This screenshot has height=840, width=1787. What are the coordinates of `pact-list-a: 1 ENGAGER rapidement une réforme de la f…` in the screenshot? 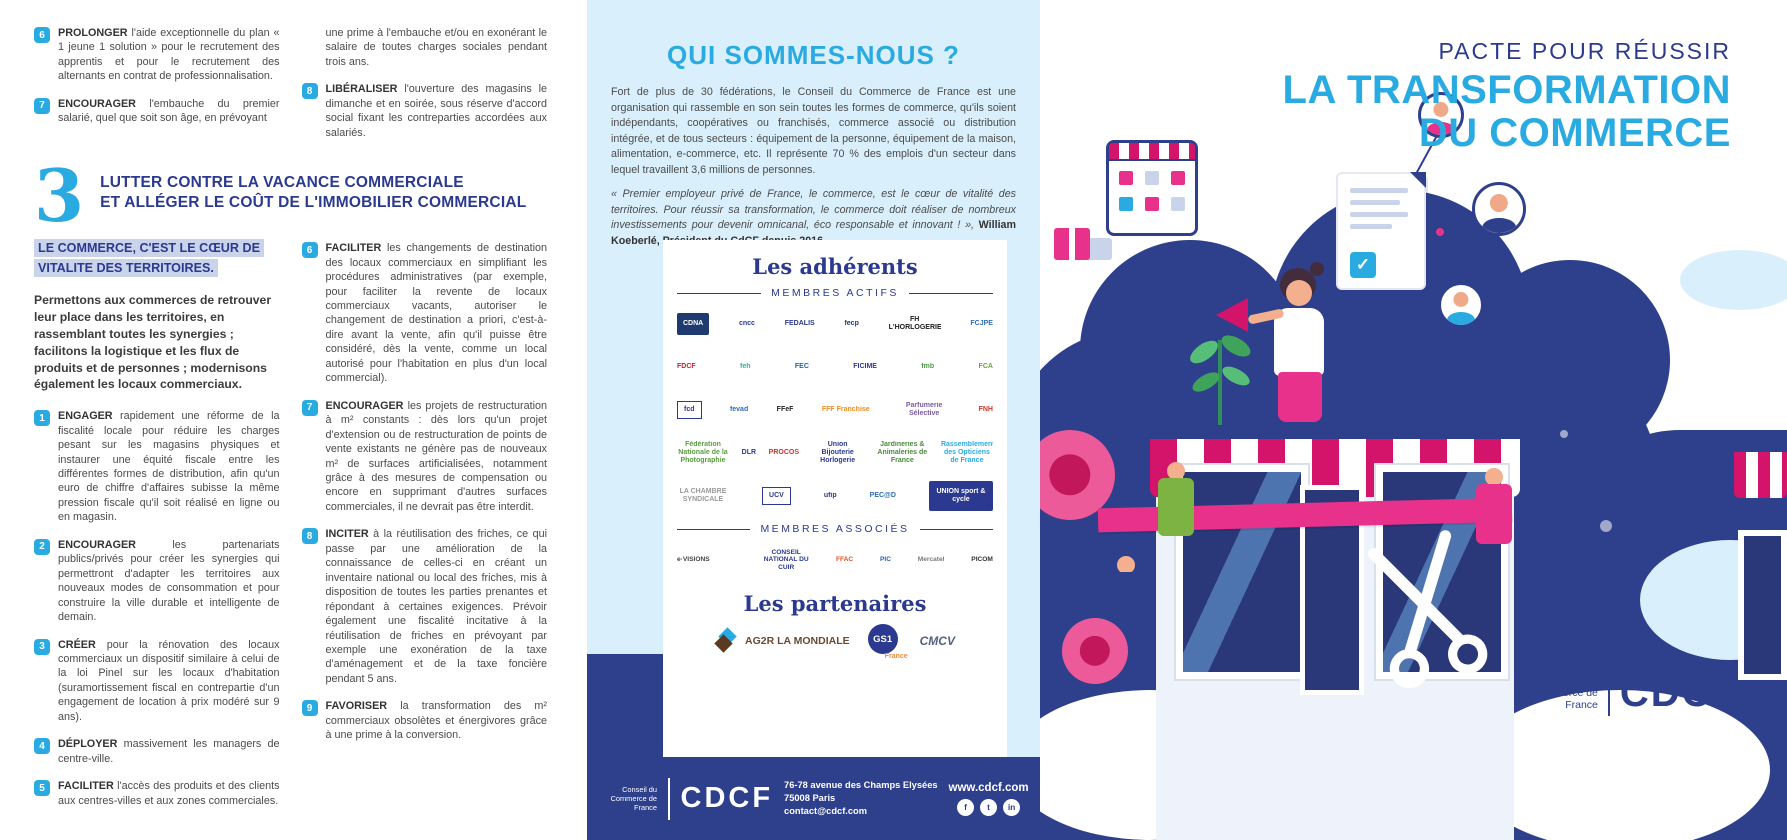 It's located at (157, 608).